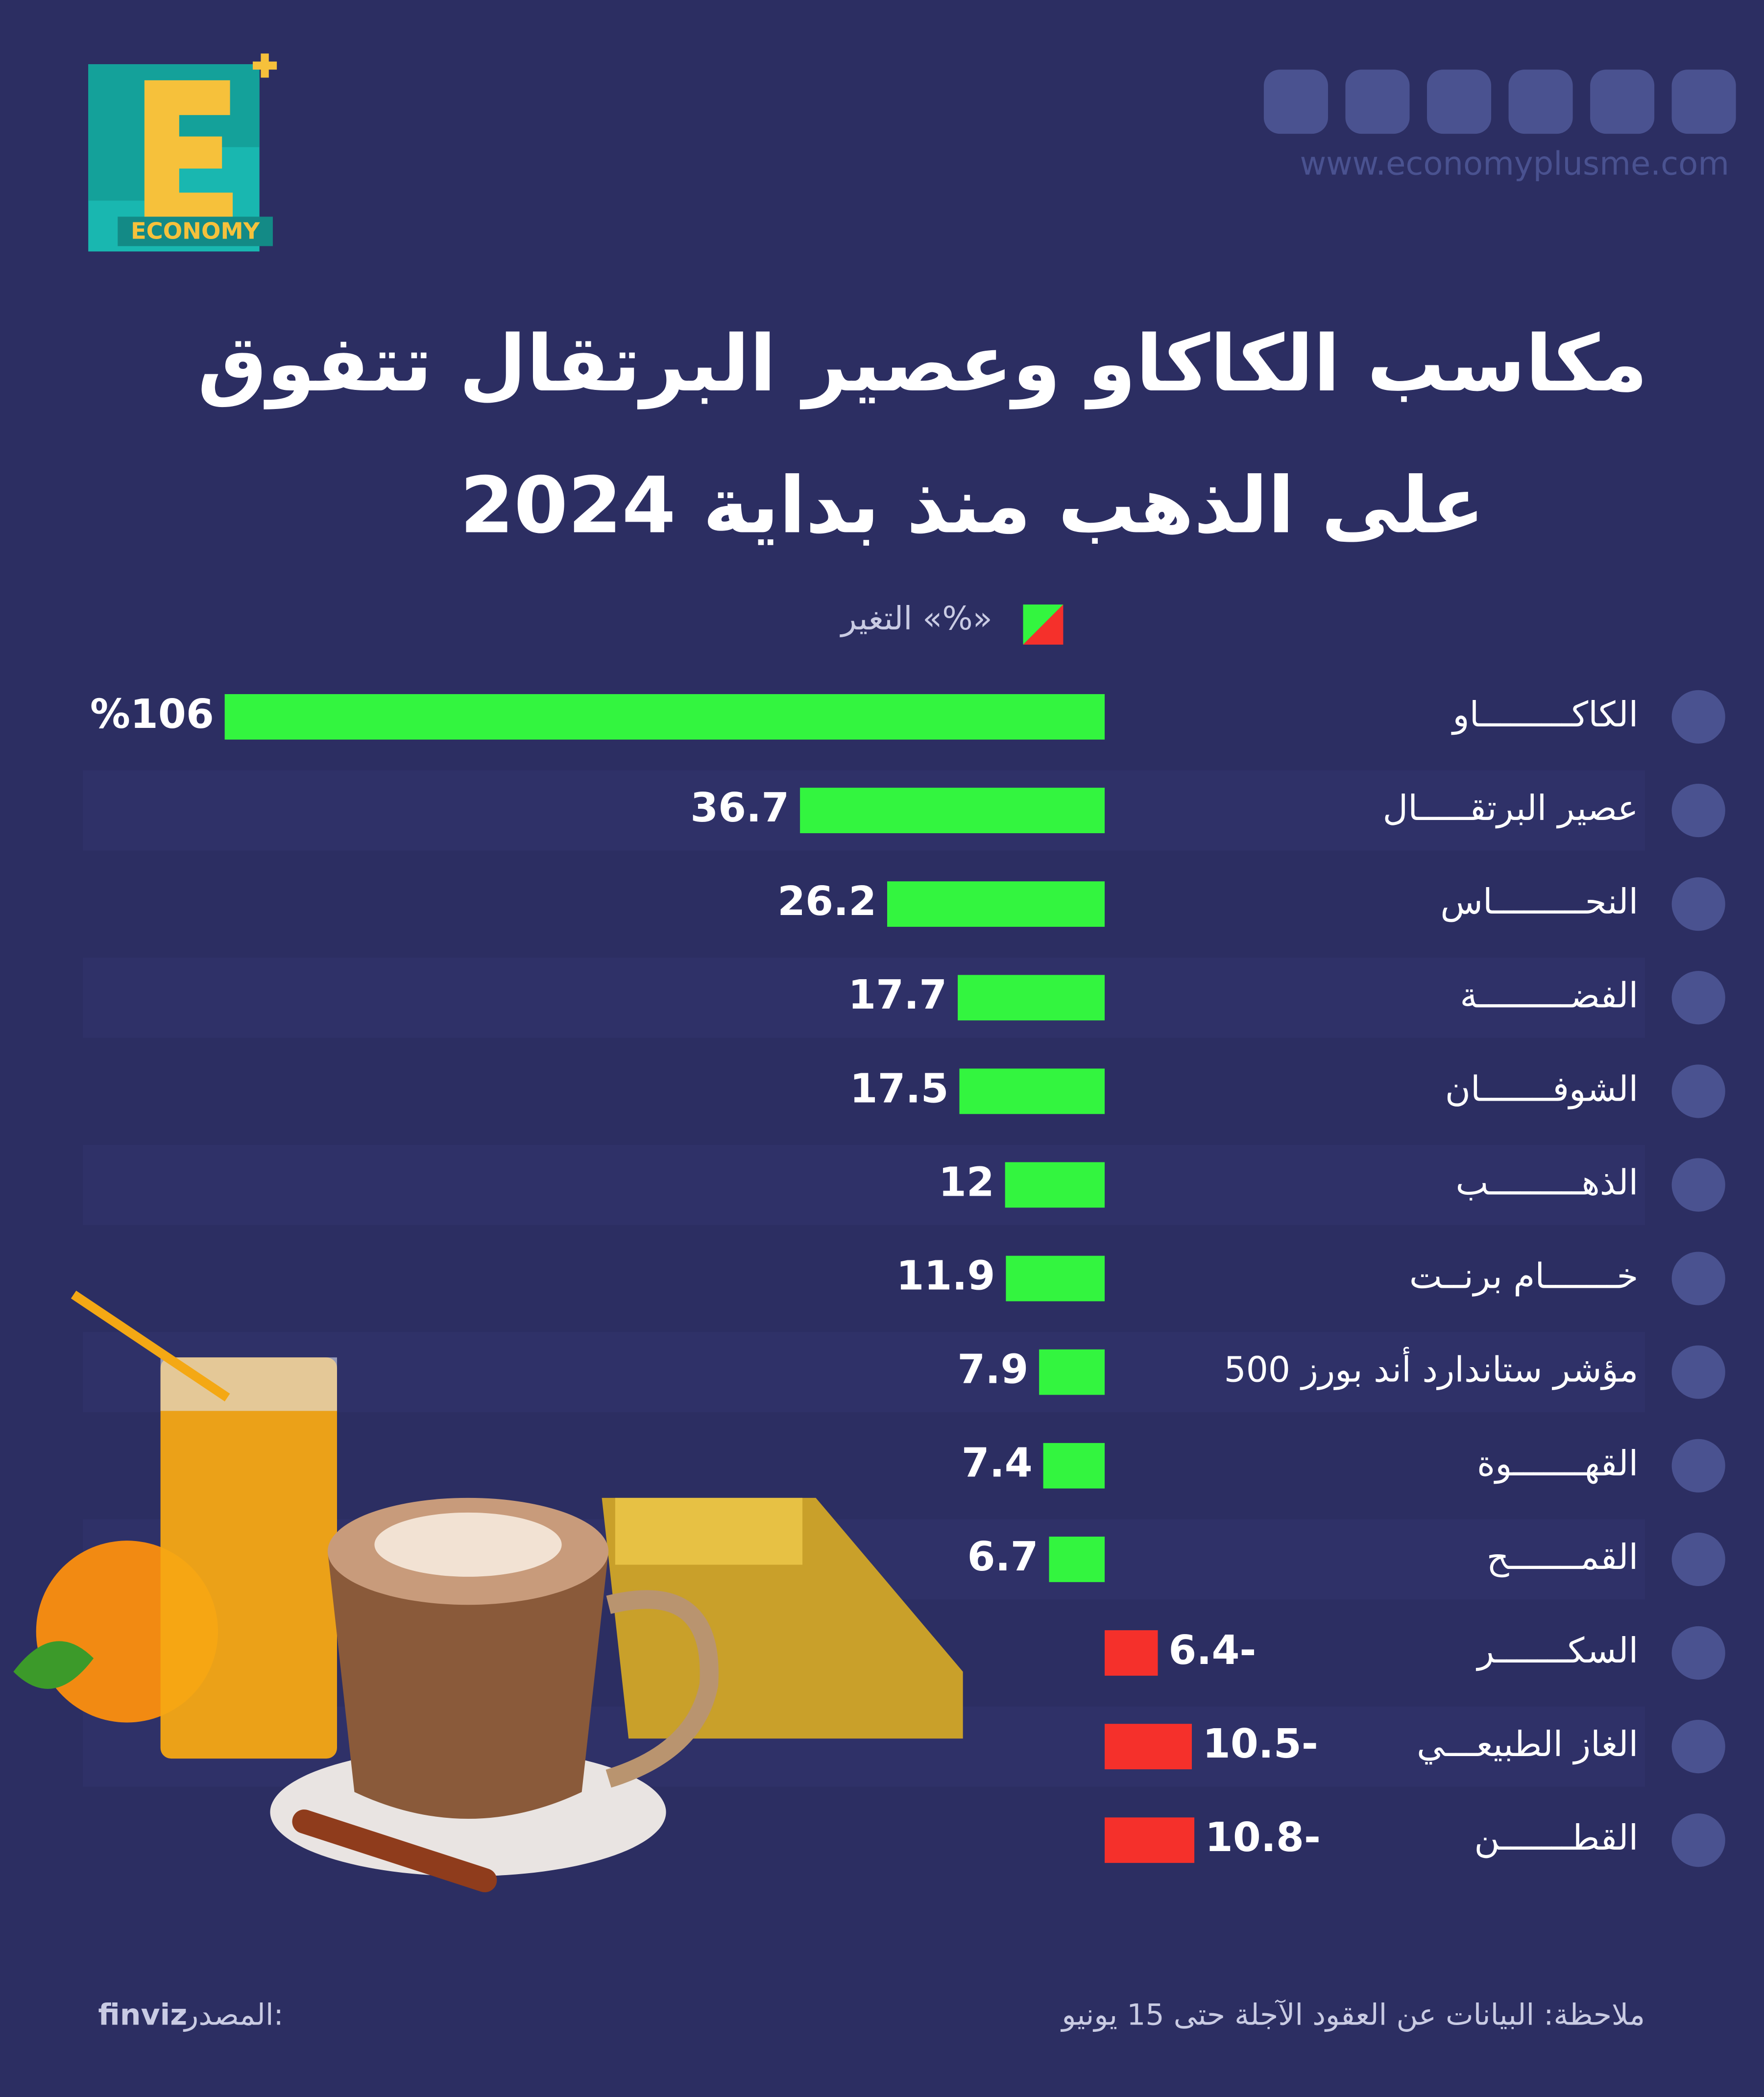 This screenshot has width=1764, height=2097. What do you see at coordinates (1557, 1650) in the screenshot?
I see `category-label: السكـــــــر` at bounding box center [1557, 1650].